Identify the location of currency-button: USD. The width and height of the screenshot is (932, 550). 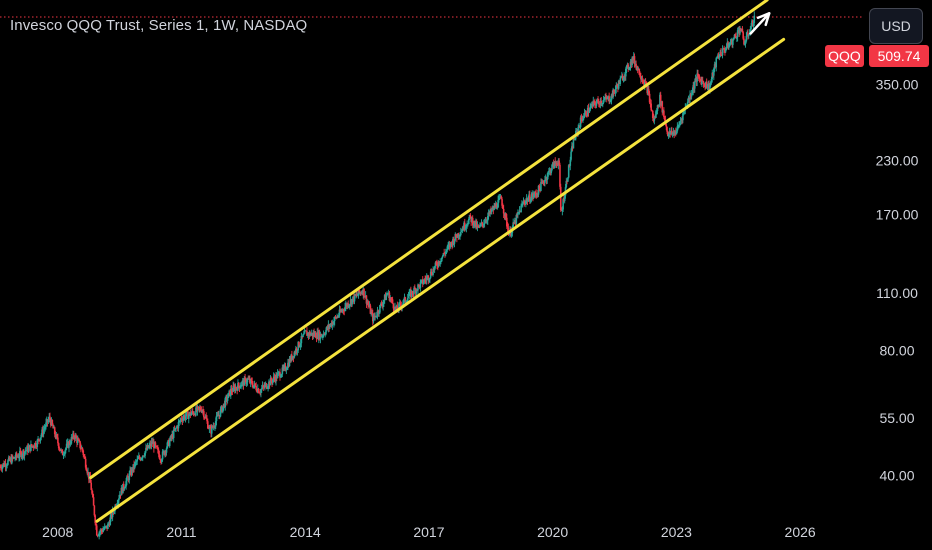
(896, 26).